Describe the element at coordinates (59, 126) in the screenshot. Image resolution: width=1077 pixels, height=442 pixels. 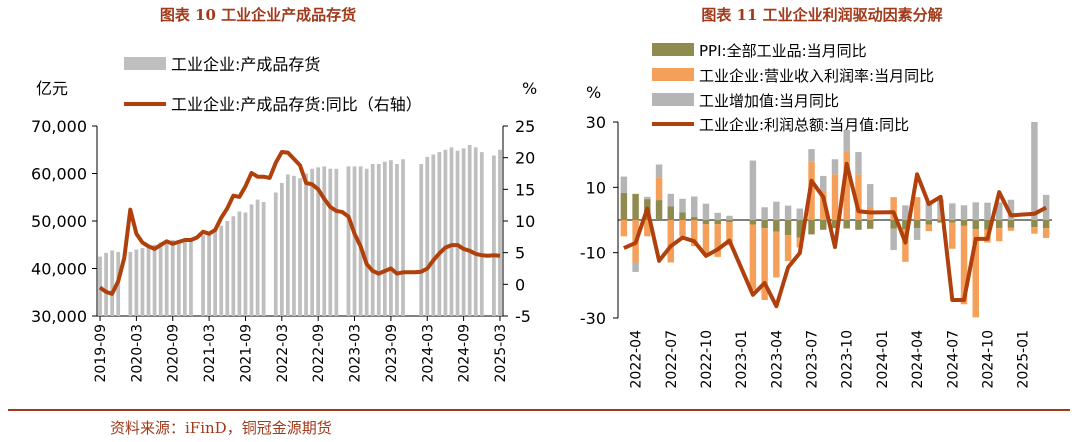
I see `left-y-tick-label: 70,000` at that location.